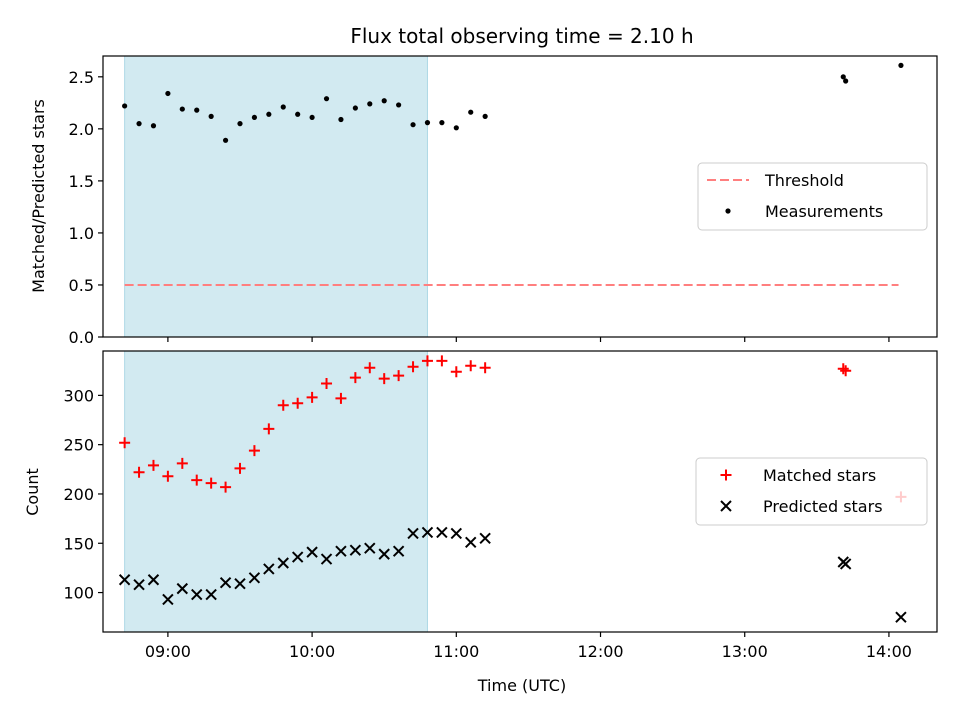  What do you see at coordinates (78, 593) in the screenshot?
I see `bottom-y-tick-label-0: 100` at bounding box center [78, 593].